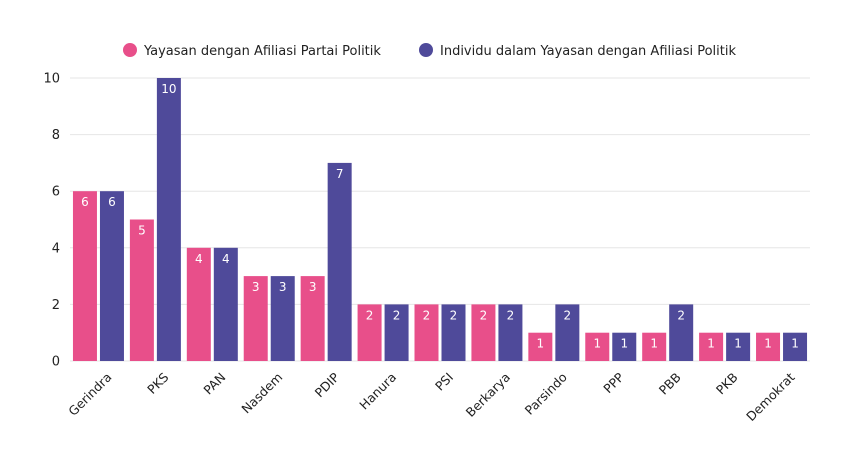 The image size is (855, 451). Describe the element at coordinates (488, 395) in the screenshot. I see `x-tick-label: Berkarya` at that location.